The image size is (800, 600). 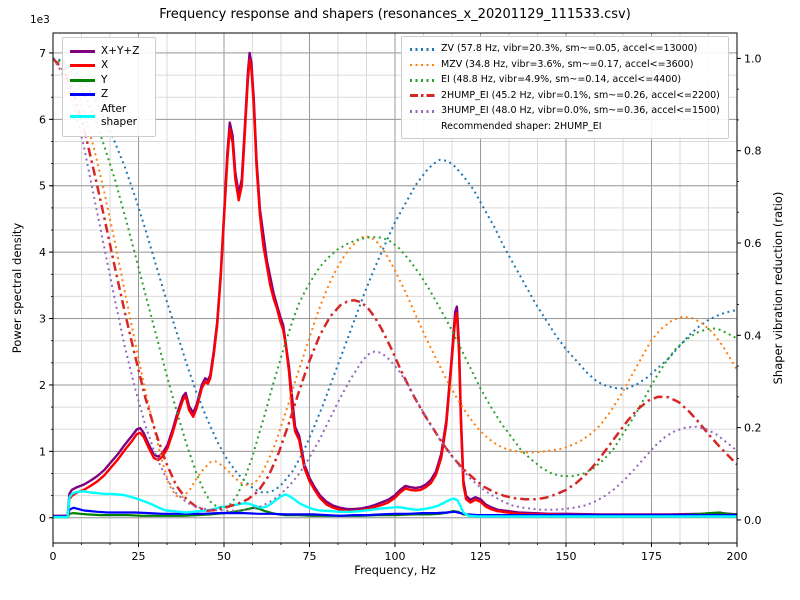 I want to click on curve-after-shaper, so click(x=395, y=504).